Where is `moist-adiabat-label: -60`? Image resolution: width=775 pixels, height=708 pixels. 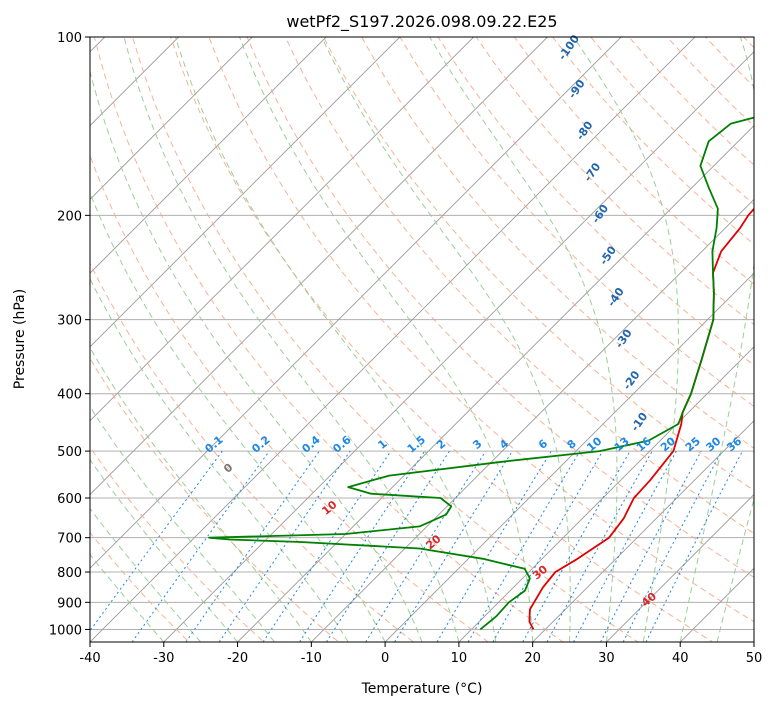 moist-adiabat-label: -60 is located at coordinates (600, 214).